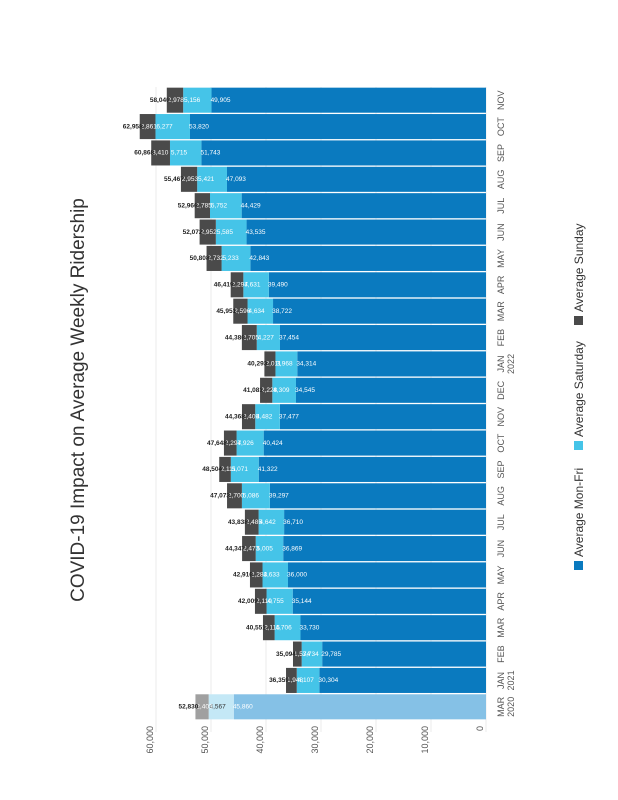  I want to click on bar-total-label: 36,359, so click(279, 680).